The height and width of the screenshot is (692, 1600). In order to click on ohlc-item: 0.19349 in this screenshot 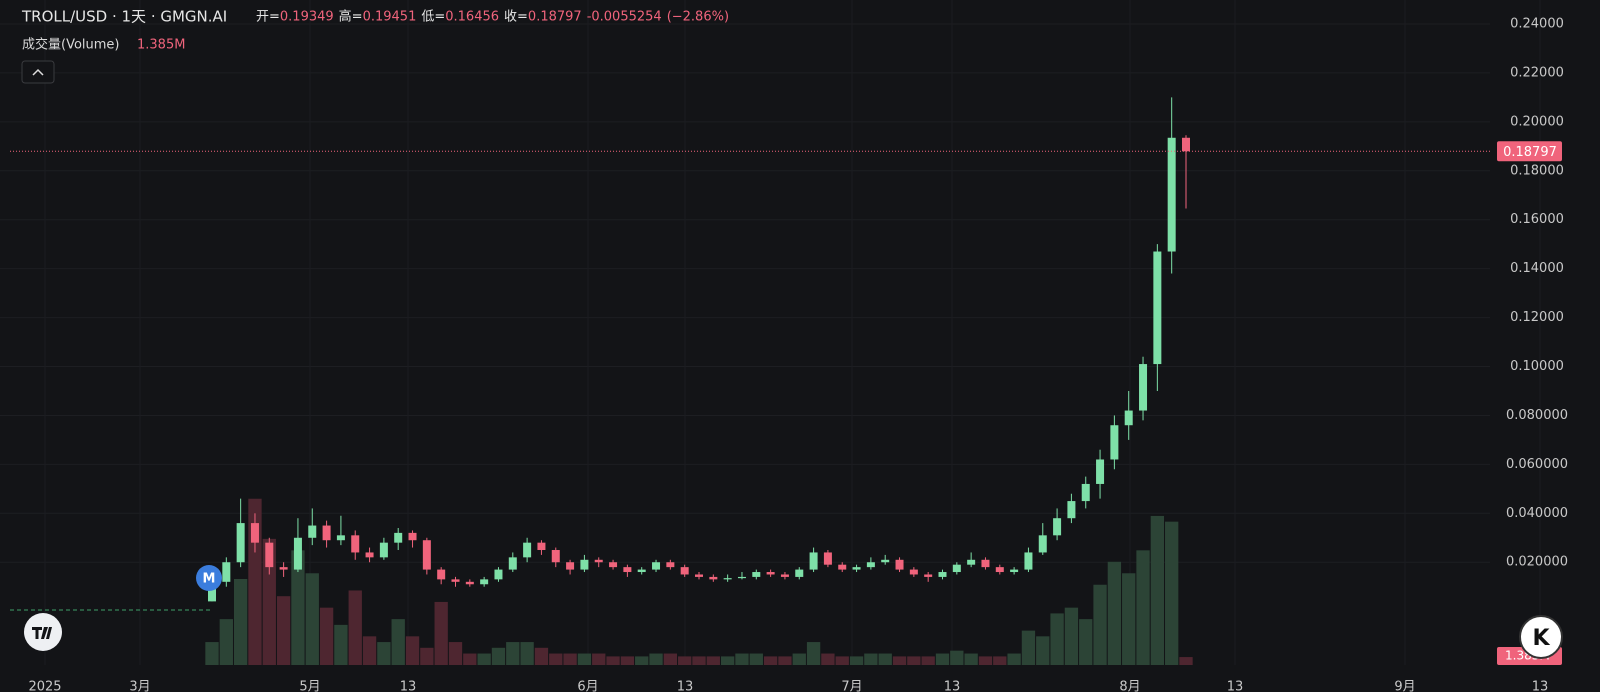, I will do `click(307, 17)`.